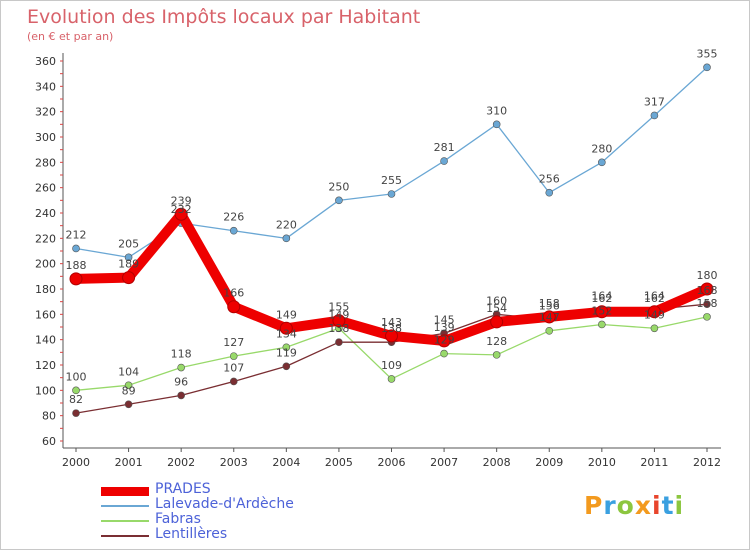  What do you see at coordinates (668, 505) in the screenshot?
I see `brand-letter: t` at bounding box center [668, 505].